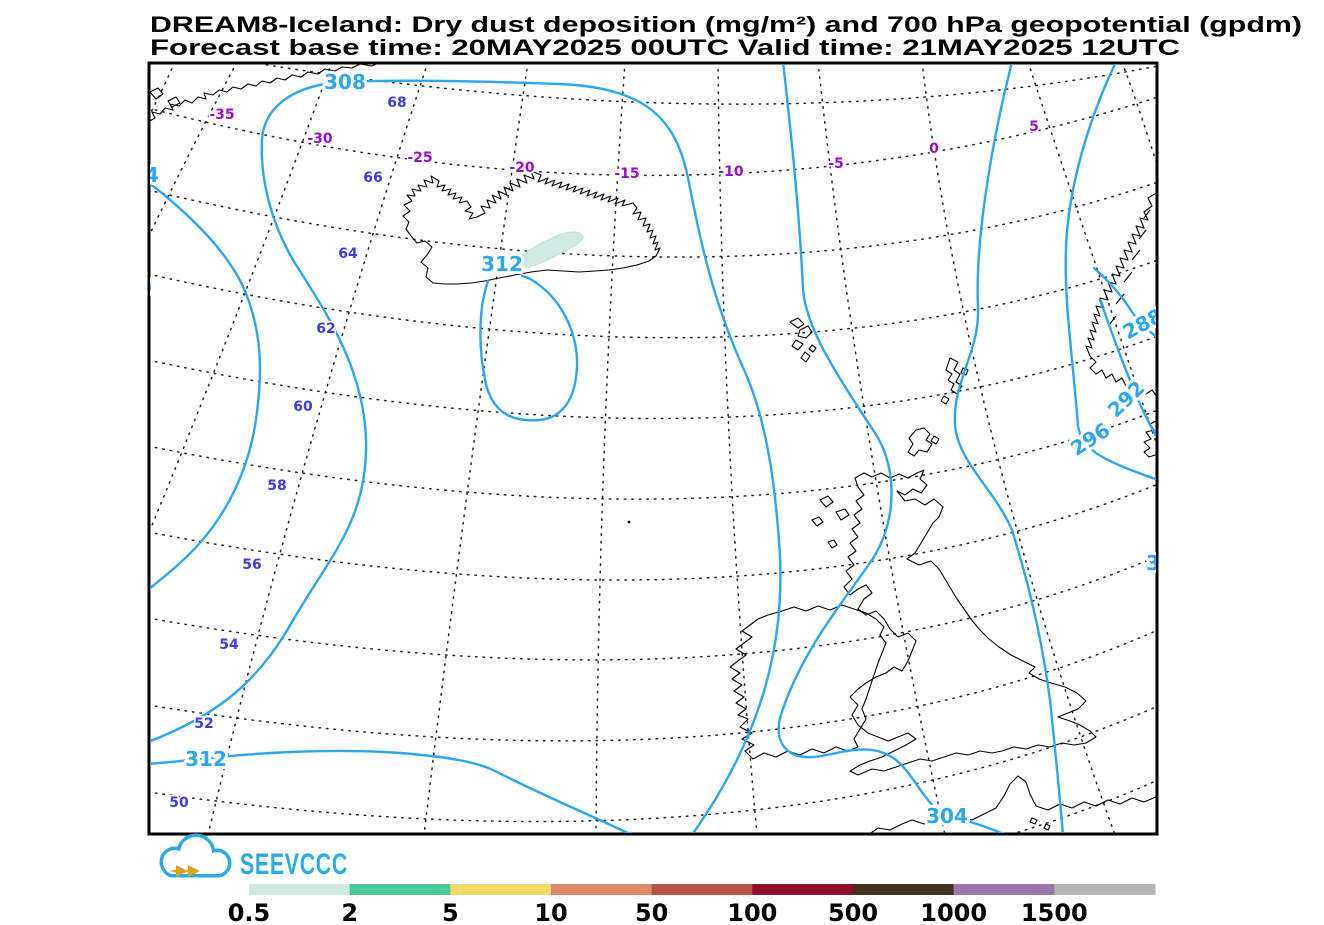 This screenshot has height=925, width=1324. Describe the element at coordinates (348, 254) in the screenshot. I see `latitude-label: 64` at that location.